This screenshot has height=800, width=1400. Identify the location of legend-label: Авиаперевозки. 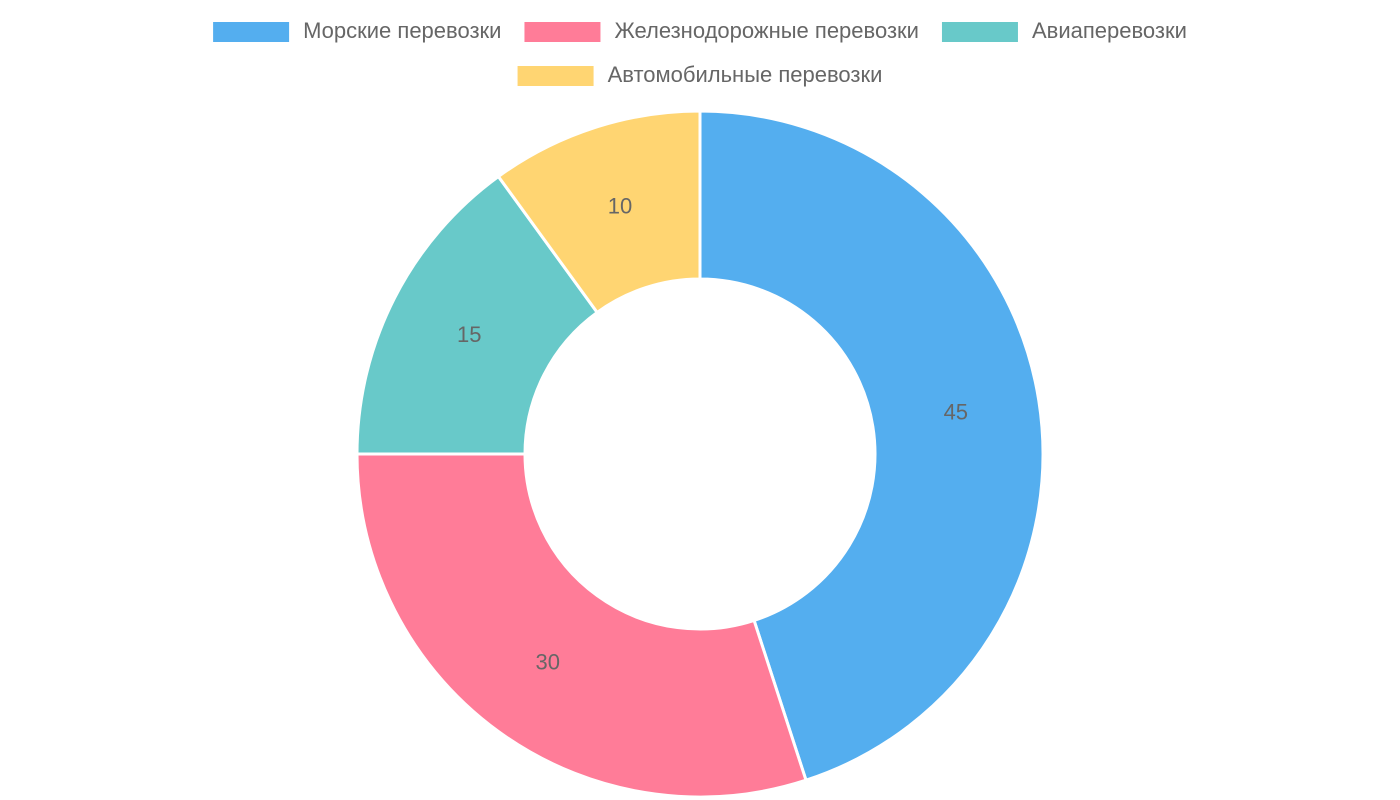
(1109, 30).